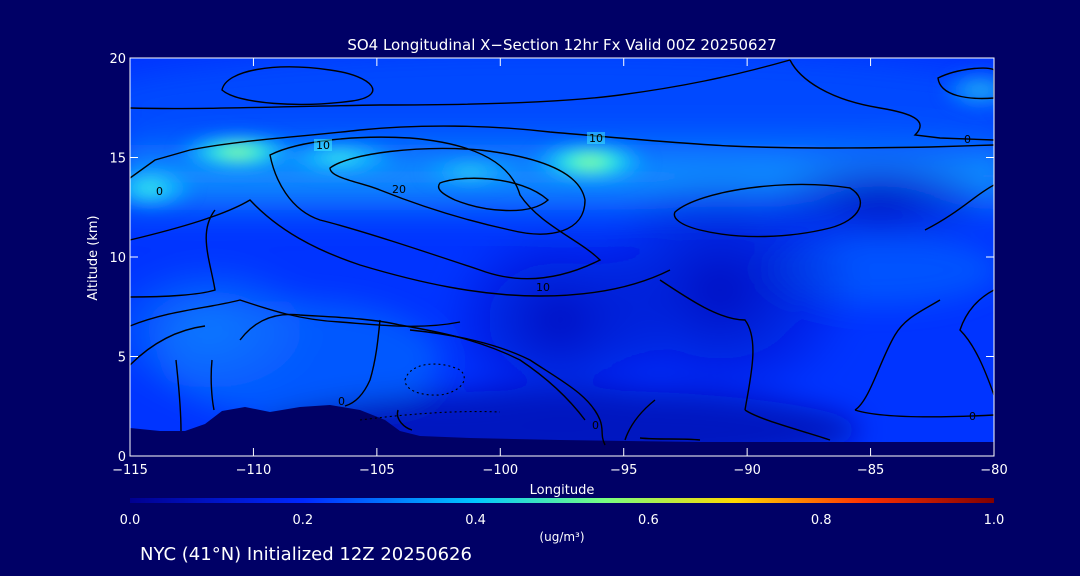 This screenshot has width=1080, height=576. I want to click on x-tick-label: −105, so click(377, 470).